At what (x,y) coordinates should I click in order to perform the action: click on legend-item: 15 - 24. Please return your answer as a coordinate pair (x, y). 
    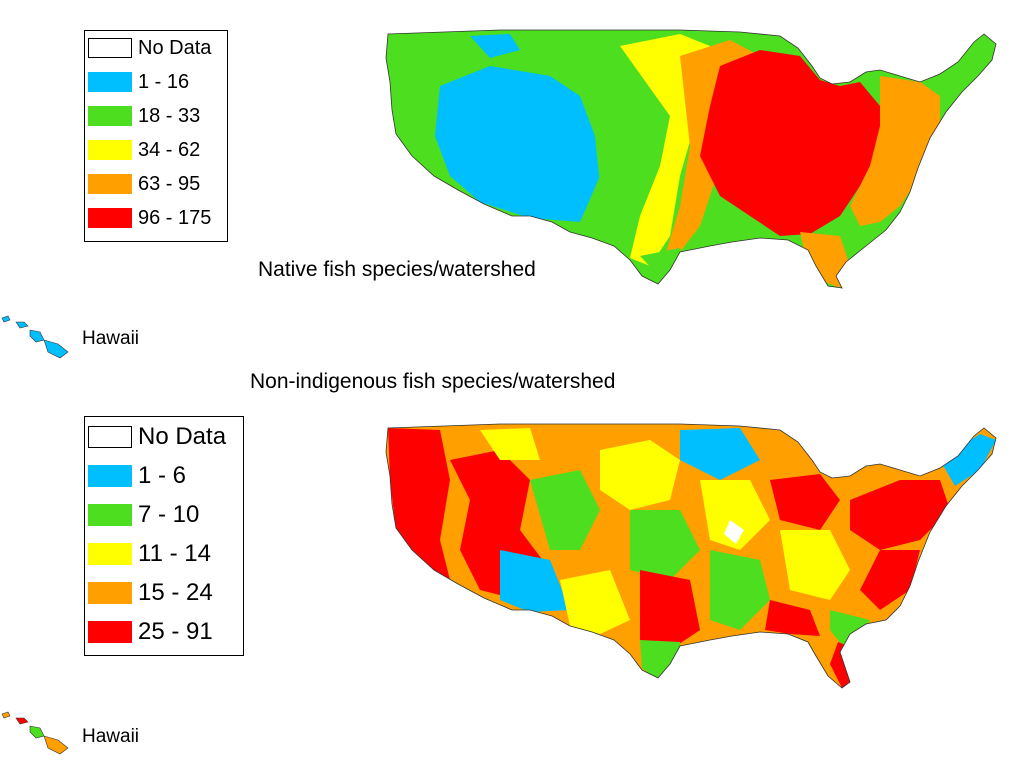
    Looking at the image, I should click on (164, 592).